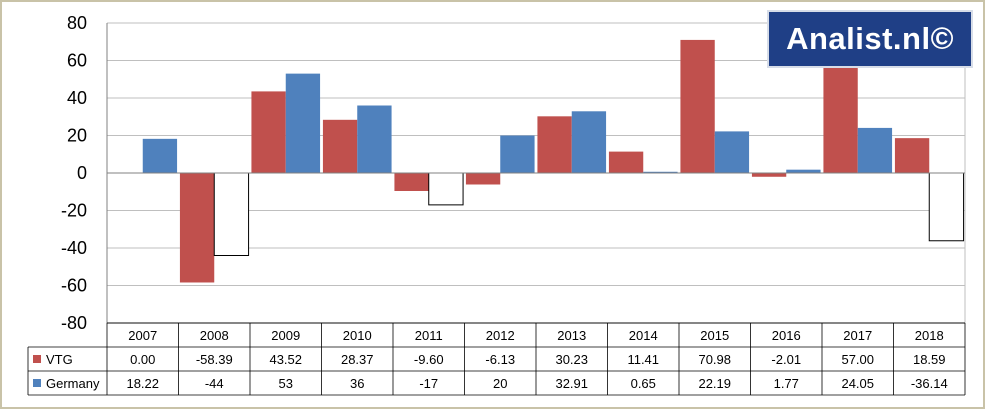  I want to click on data-label-vtg: 0.00, so click(142, 359).